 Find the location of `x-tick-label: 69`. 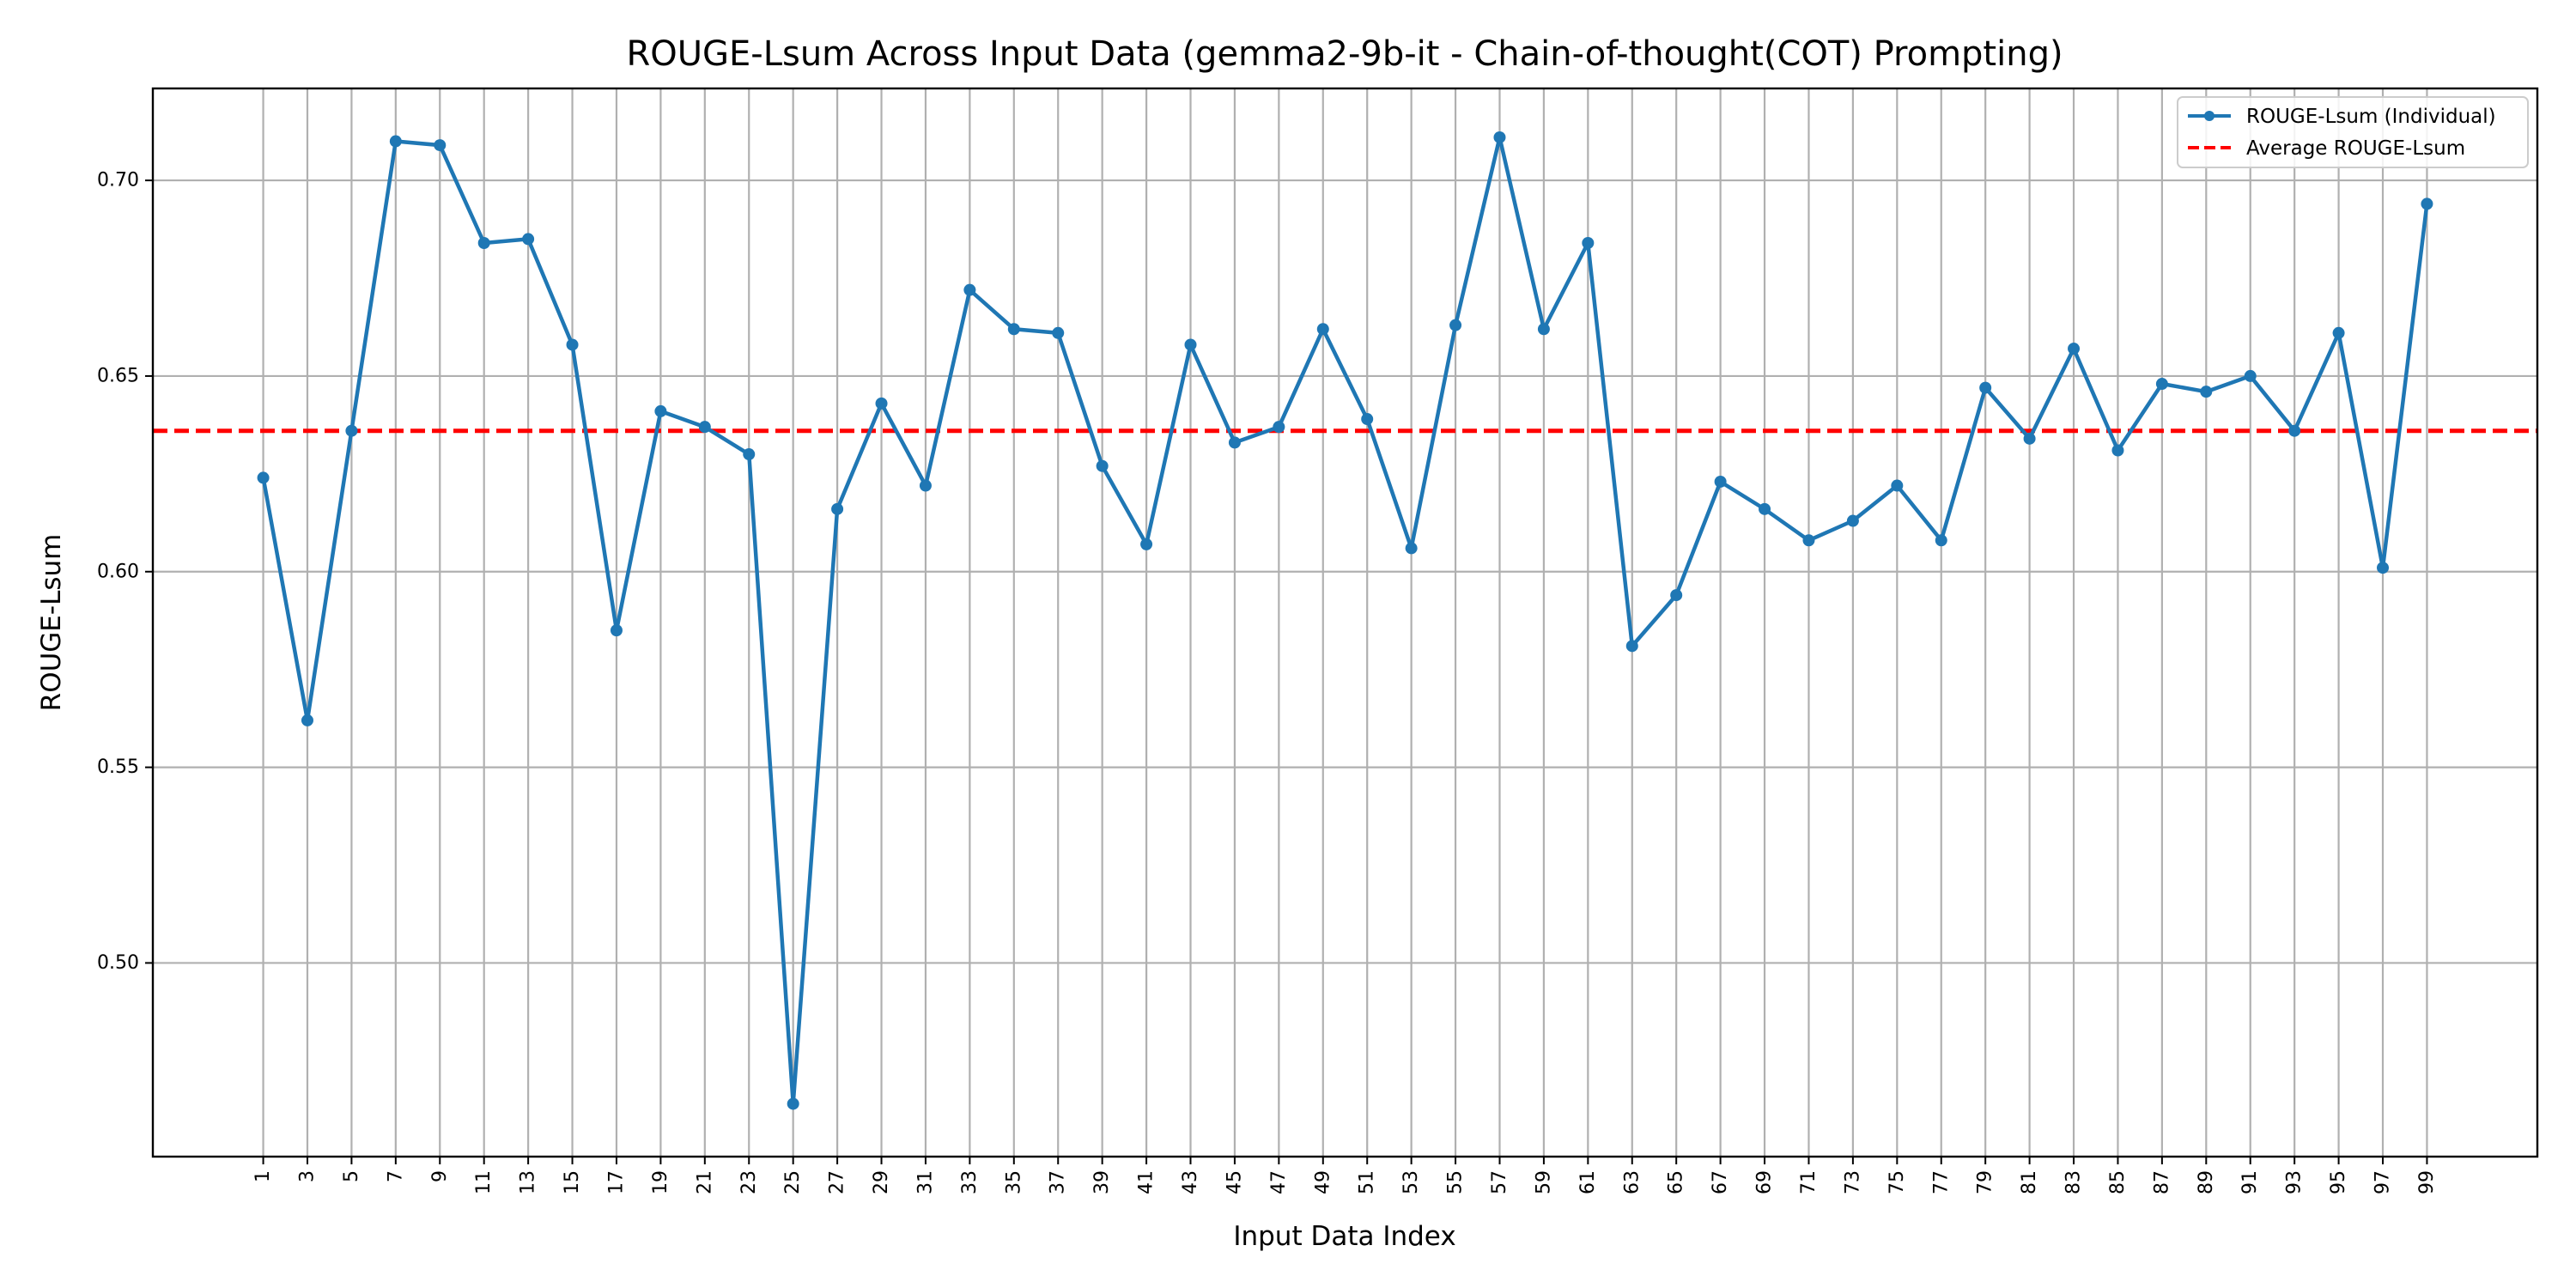

x-tick-label: 69 is located at coordinates (1765, 1182).